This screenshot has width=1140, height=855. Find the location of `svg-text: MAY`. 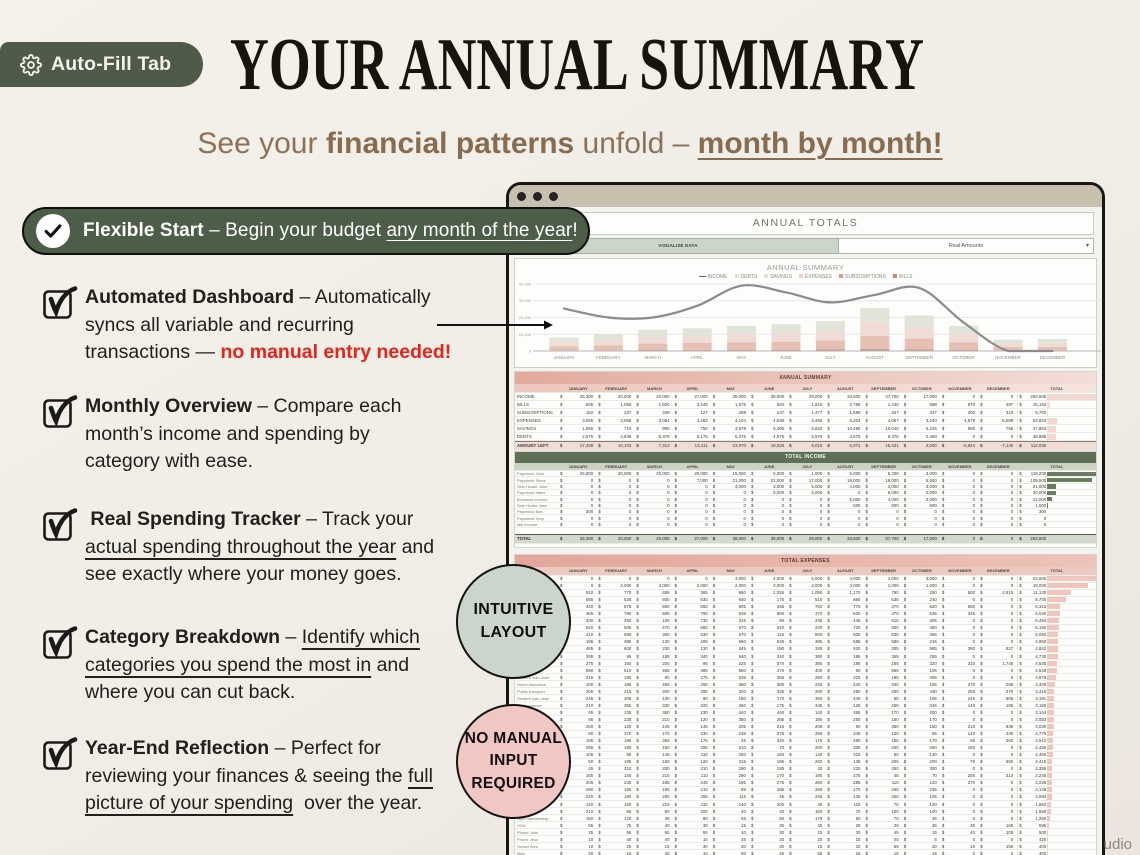

svg-text: MAY is located at coordinates (741, 357).